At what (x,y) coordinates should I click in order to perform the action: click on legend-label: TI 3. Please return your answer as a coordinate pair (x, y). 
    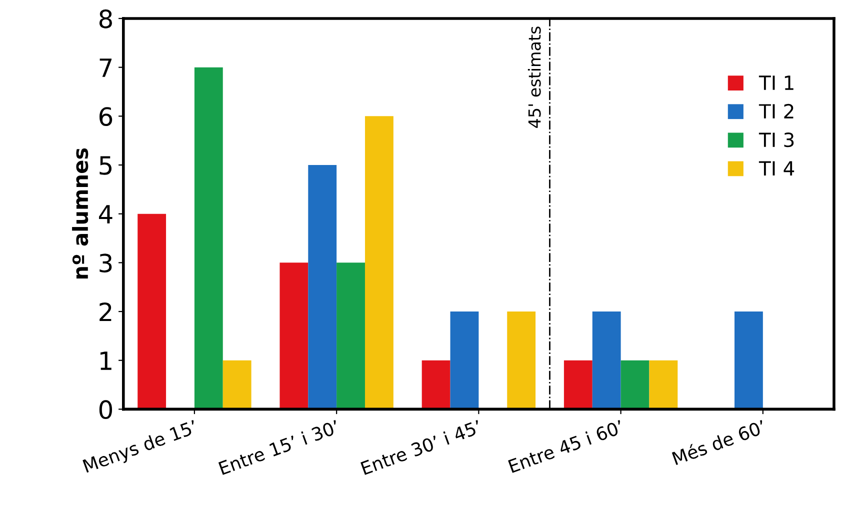
    Looking at the image, I should click on (776, 140).